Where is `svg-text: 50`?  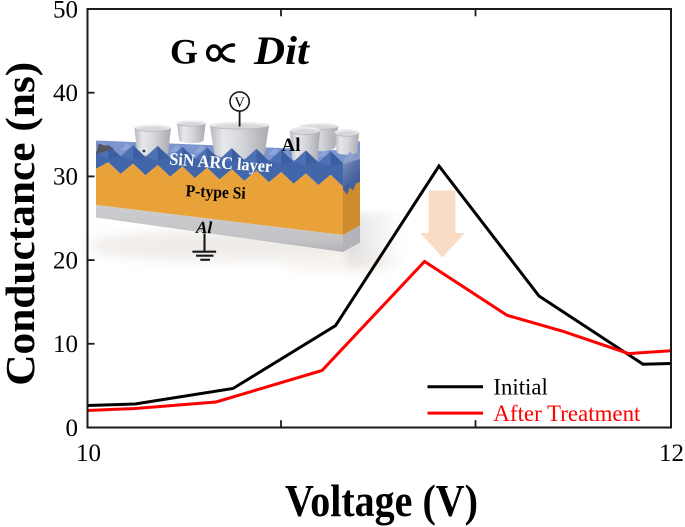
svg-text: 50 is located at coordinates (65, 11).